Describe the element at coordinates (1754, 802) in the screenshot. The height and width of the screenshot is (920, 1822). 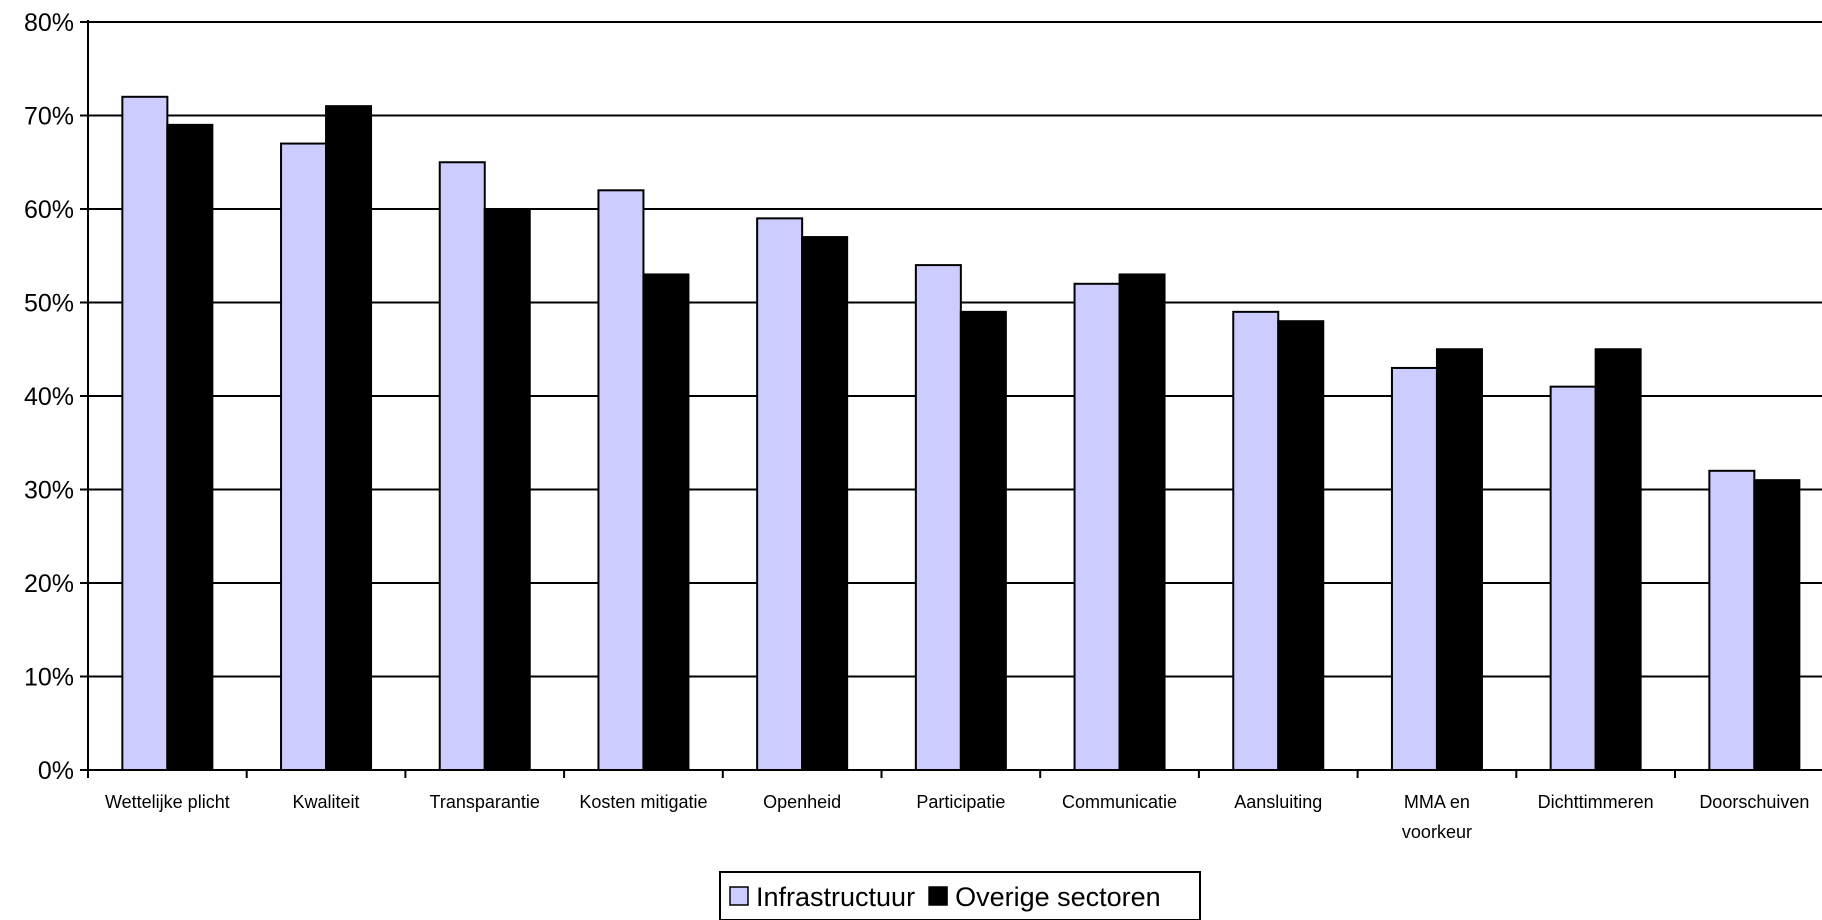
I see `x-tick-label-10: Doorschuiven` at that location.